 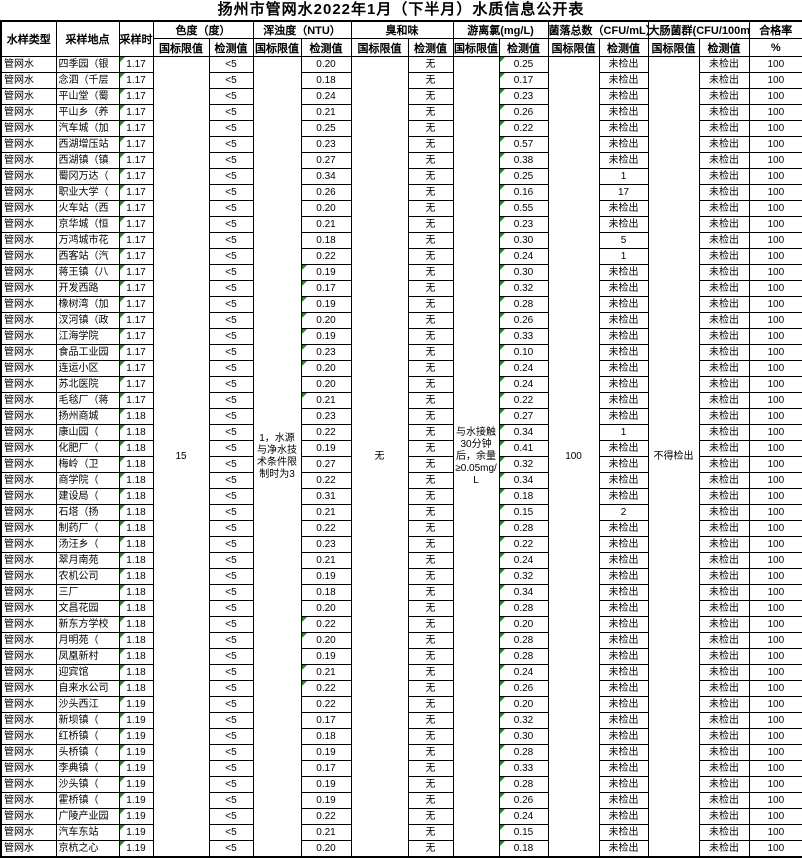 I want to click on cell-chlorine-value: 0.32, so click(x=523, y=464).